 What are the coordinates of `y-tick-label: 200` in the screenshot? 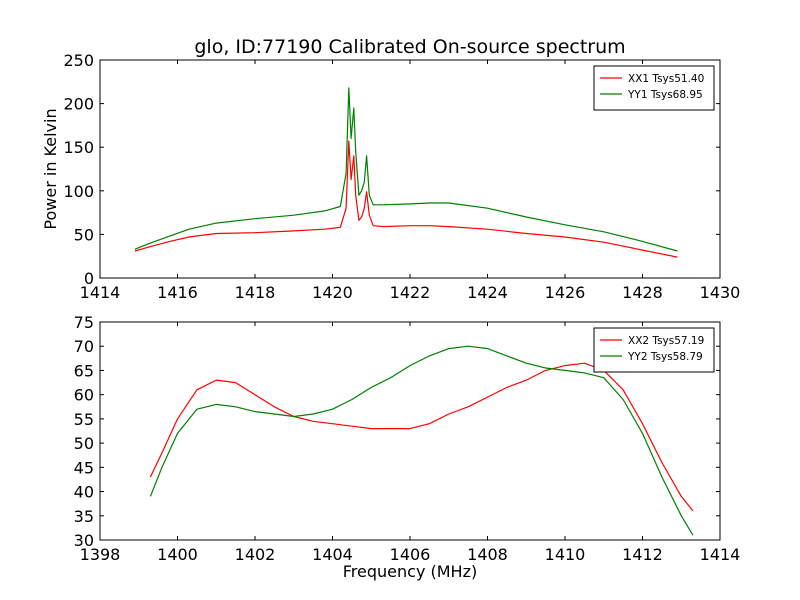 It's located at (78, 104).